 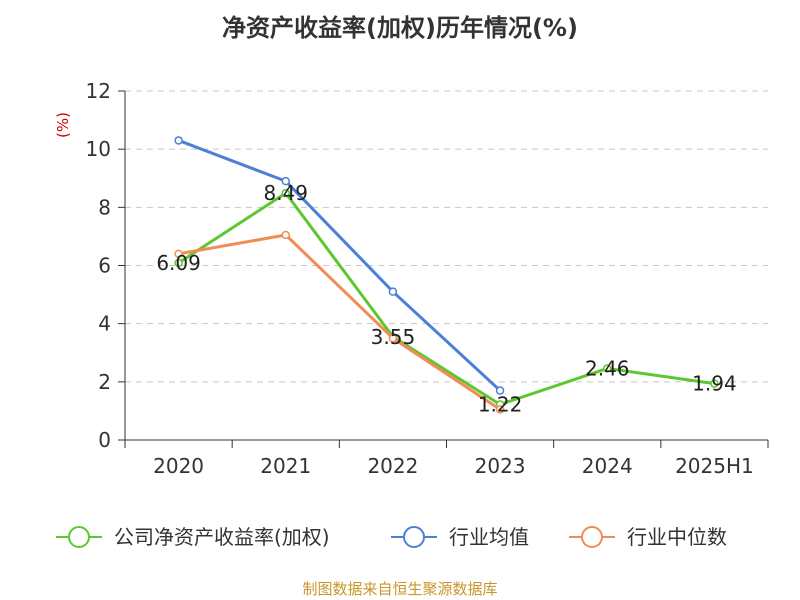 I want to click on chart-title: 净资产收益率(加权)历年情况(%), so click(x=400, y=28).